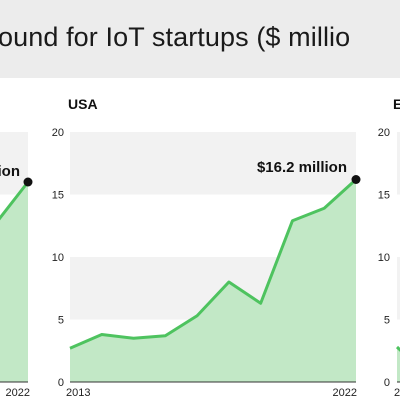  What do you see at coordinates (387, 383) in the screenshot?
I see `right-y-tick-label: 0` at bounding box center [387, 383].